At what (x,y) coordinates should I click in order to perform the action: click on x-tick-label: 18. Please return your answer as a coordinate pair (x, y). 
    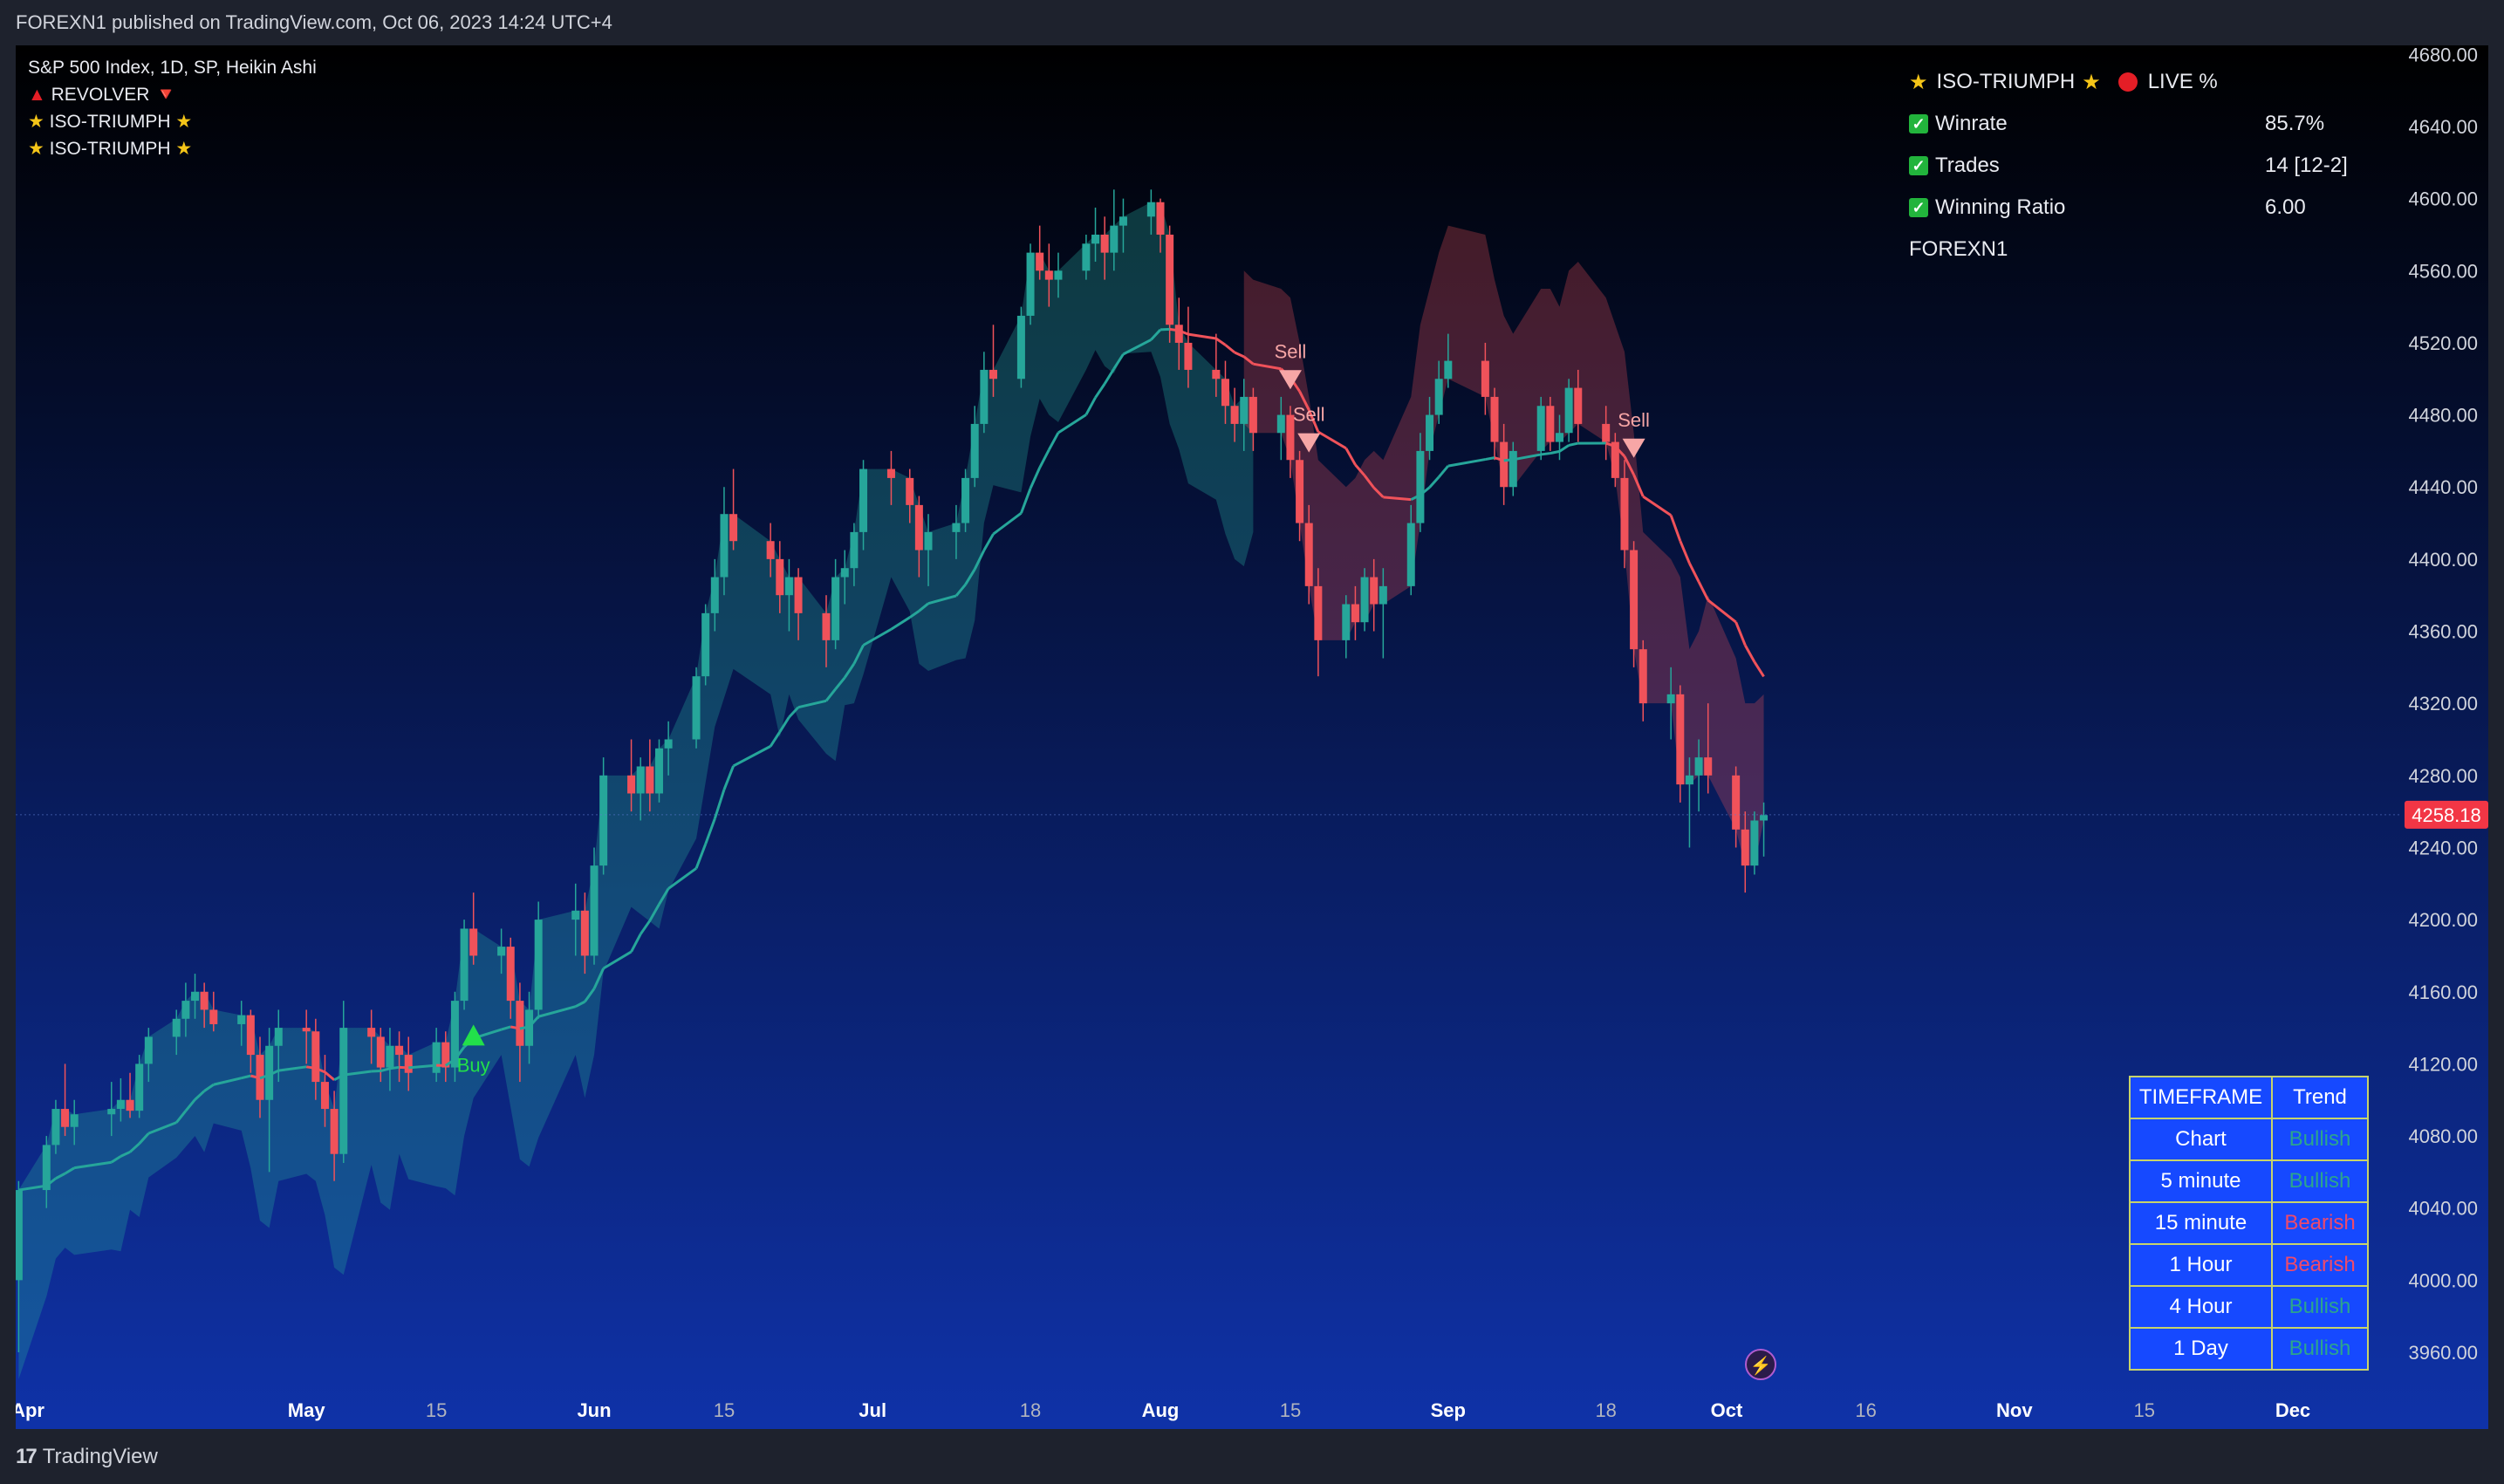
    Looking at the image, I should click on (1030, 1410).